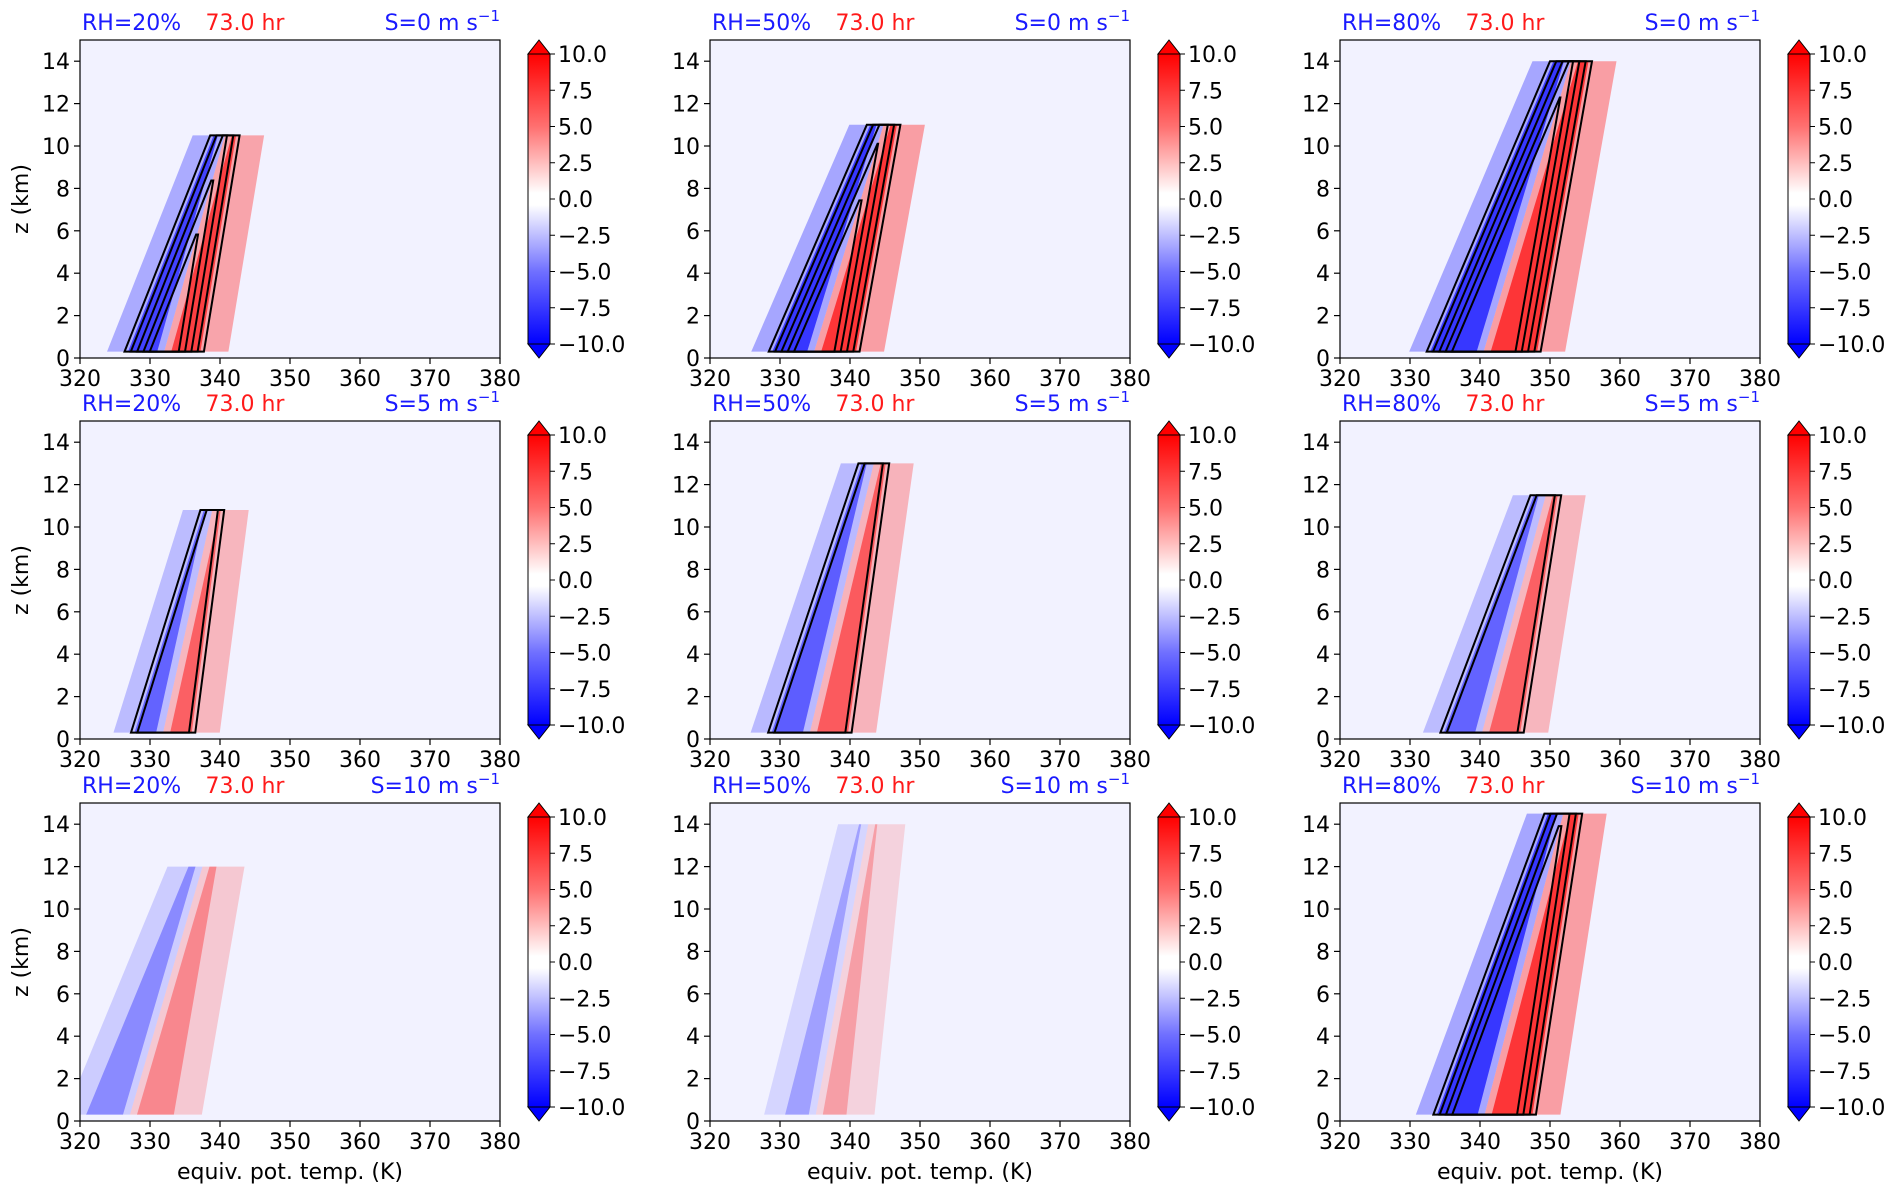 The width and height of the screenshot is (1895, 1191). Describe the element at coordinates (686, 528) in the screenshot. I see `y-tick-label: 10` at that location.